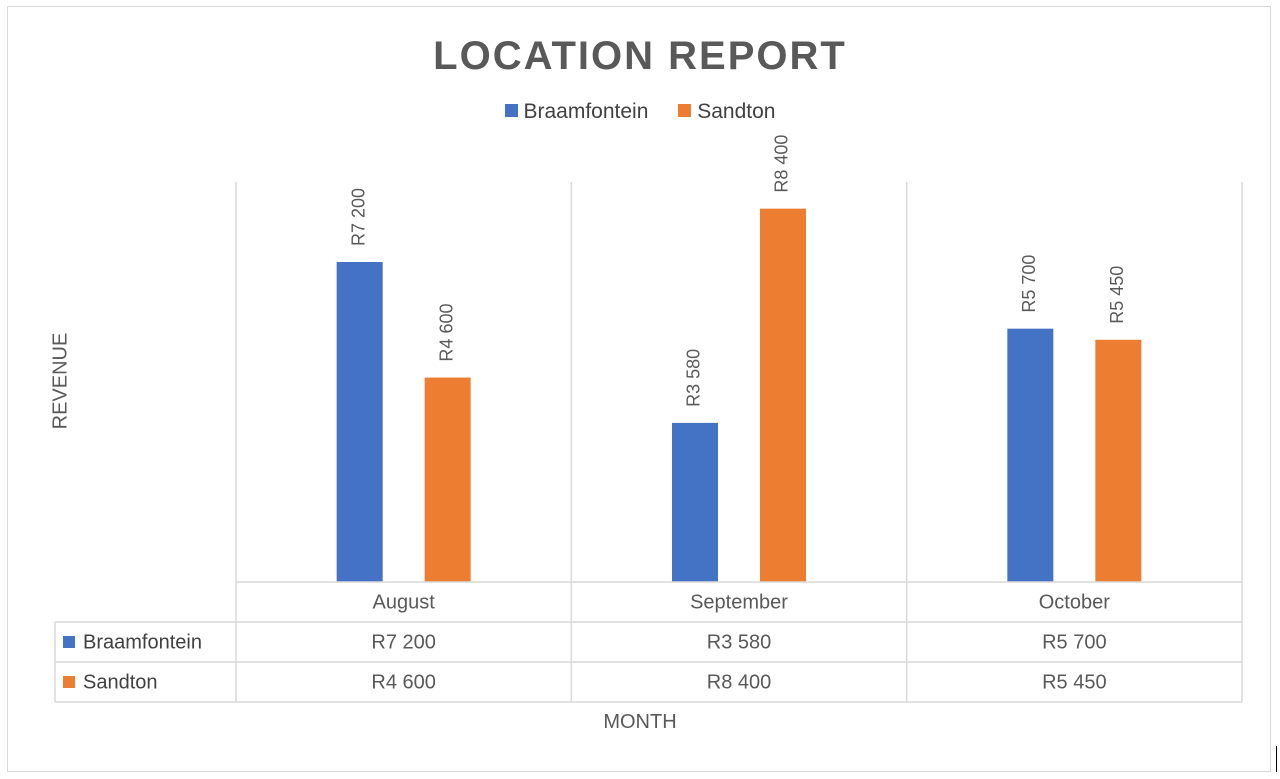 Image resolution: width=1280 pixels, height=779 pixels. Describe the element at coordinates (446, 333) in the screenshot. I see `data-label-sandton-august: R4 600` at that location.